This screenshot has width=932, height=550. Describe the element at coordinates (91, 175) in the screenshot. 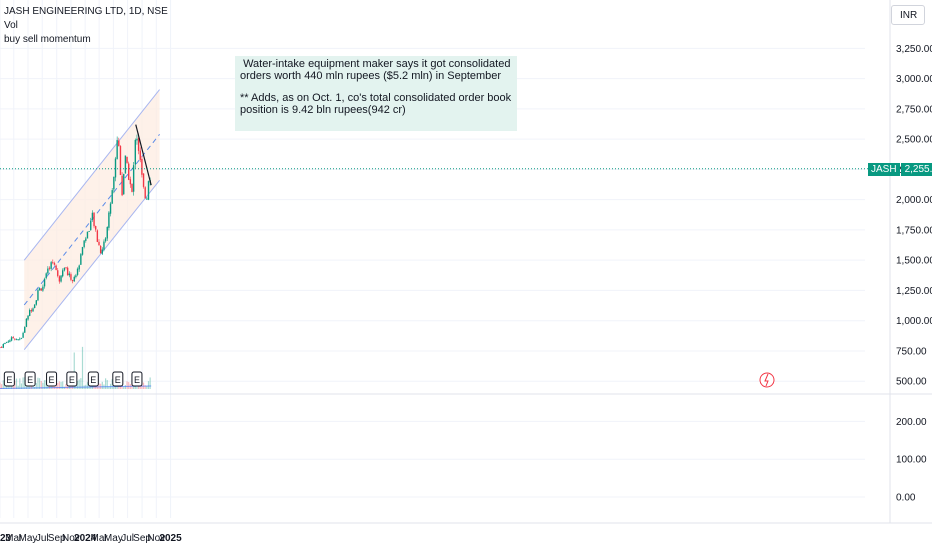

I see `channel-upper` at that location.